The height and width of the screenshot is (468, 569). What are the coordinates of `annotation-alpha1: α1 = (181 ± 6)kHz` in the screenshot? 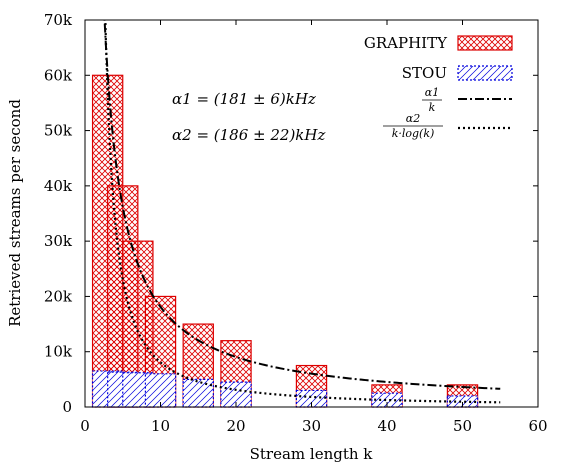 It's located at (244, 99).